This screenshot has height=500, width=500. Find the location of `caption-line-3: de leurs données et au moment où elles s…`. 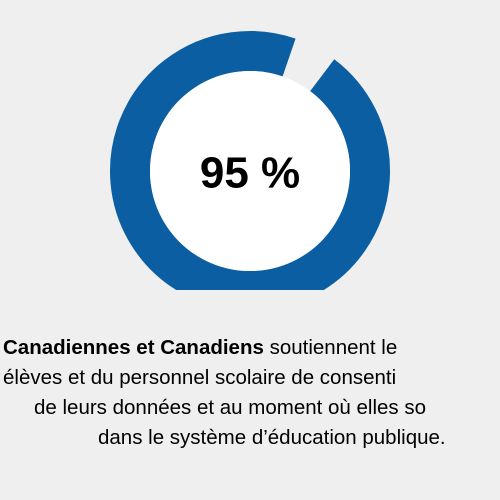

caption-line-3: de leurs données et au moment où elles s… is located at coordinates (230, 407).